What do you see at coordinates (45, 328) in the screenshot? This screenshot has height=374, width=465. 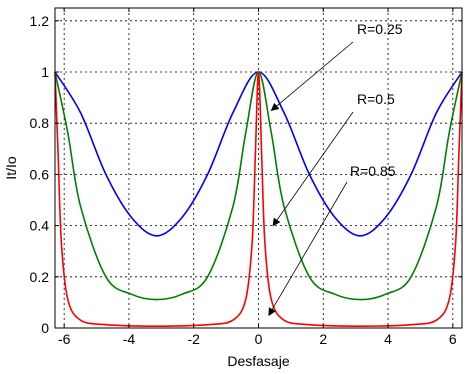 I see `y-tick-label: 0` at bounding box center [45, 328].